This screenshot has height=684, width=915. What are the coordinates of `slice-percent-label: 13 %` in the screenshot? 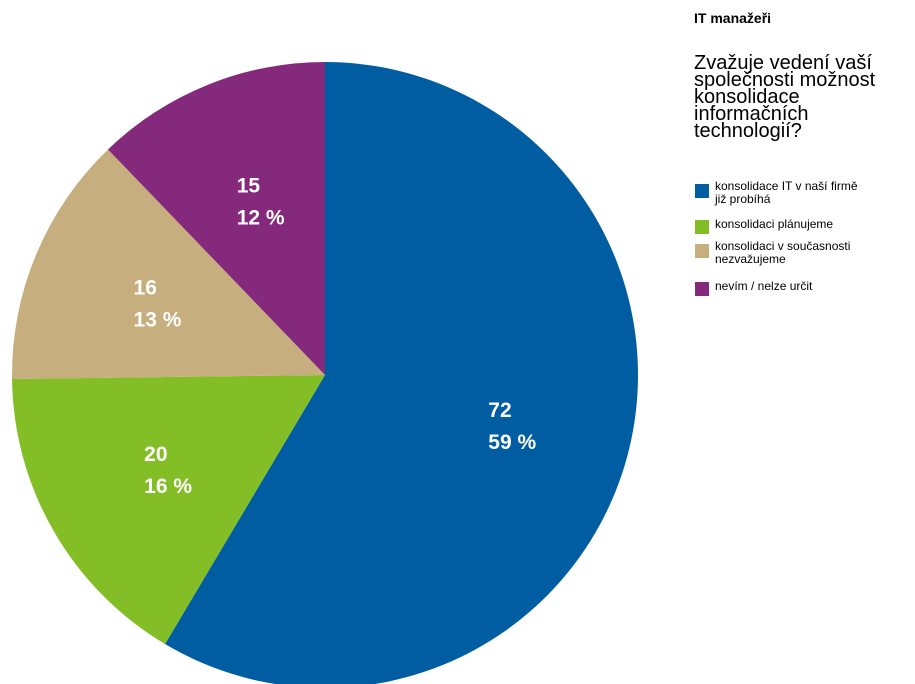 It's located at (158, 320).